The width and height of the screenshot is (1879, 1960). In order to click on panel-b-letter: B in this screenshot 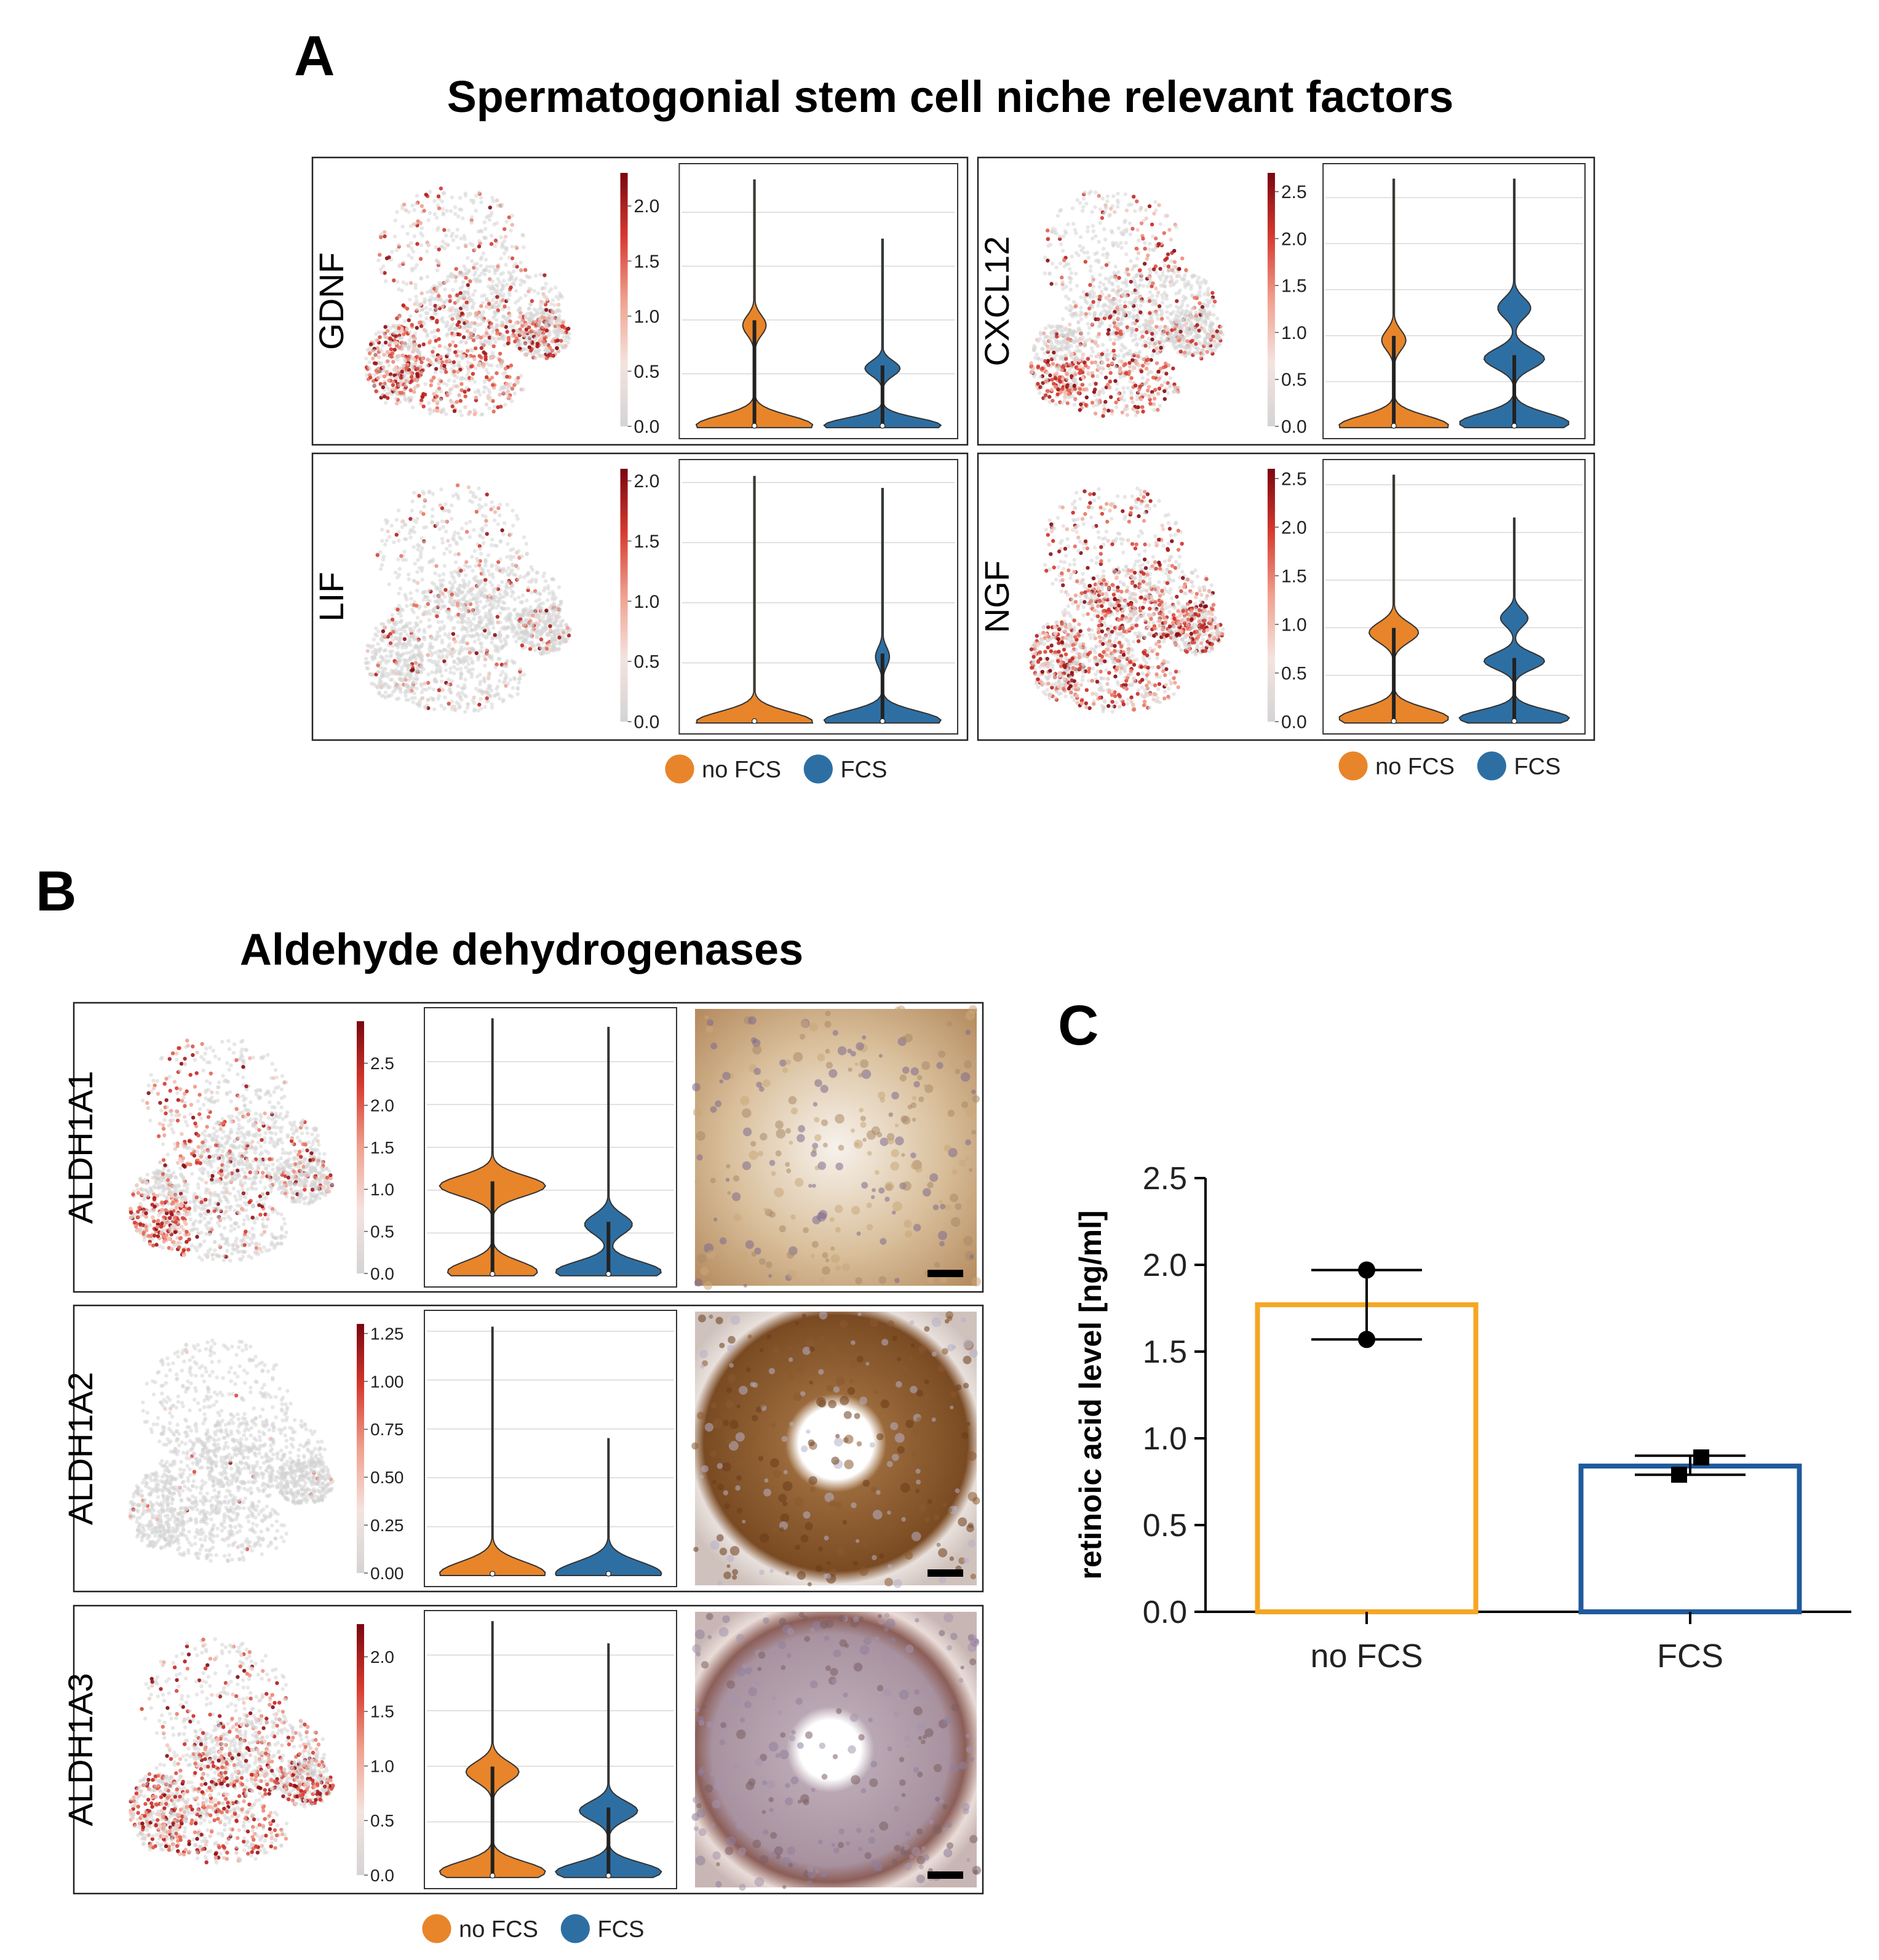, I will do `click(56, 891)`.